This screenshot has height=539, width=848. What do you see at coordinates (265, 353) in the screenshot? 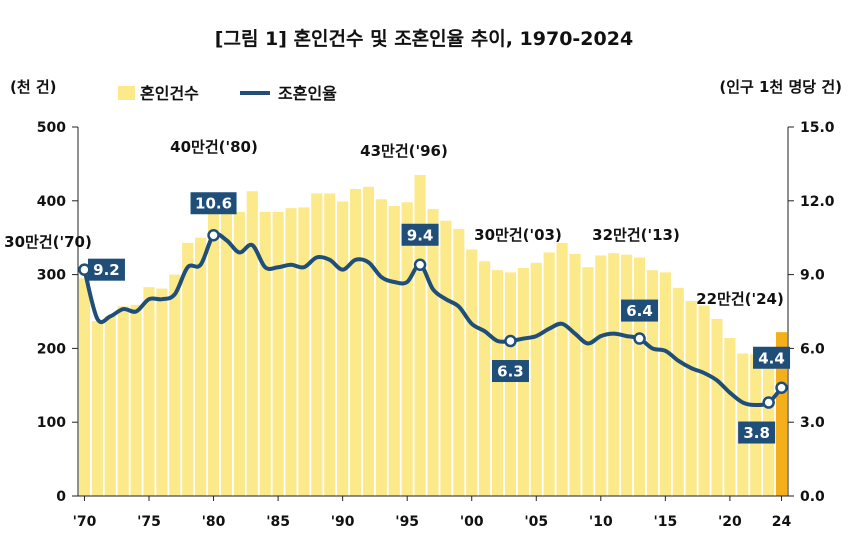
I see `bar-1984` at bounding box center [265, 353].